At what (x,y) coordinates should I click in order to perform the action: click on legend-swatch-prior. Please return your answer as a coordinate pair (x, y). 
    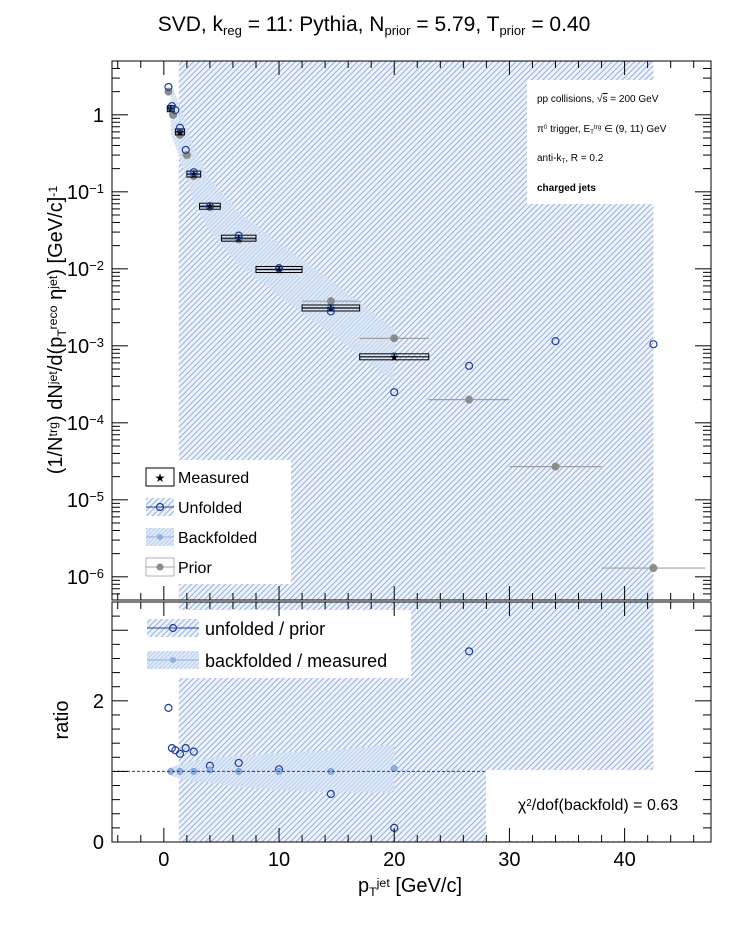
    Looking at the image, I should click on (160, 567).